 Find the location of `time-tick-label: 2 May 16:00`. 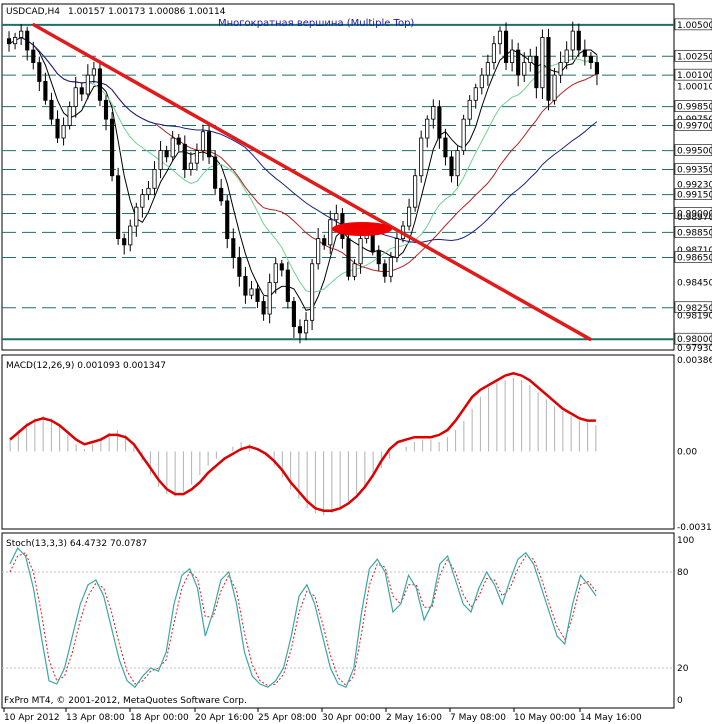

time-tick-label: 2 May 16:00 is located at coordinates (414, 718).